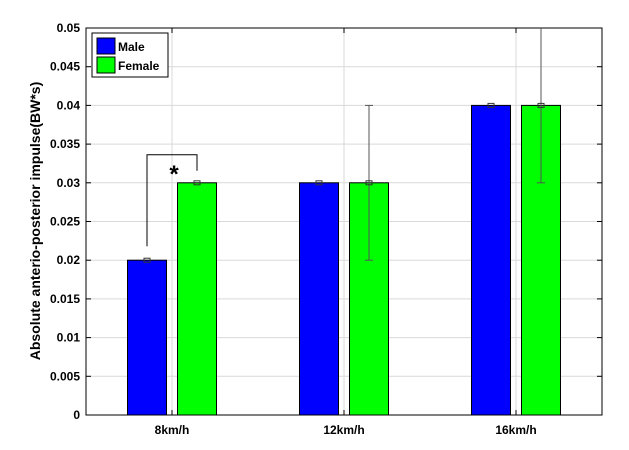 The height and width of the screenshot is (450, 629). Describe the element at coordinates (106, 65) in the screenshot. I see `legend-swatch-female` at that location.